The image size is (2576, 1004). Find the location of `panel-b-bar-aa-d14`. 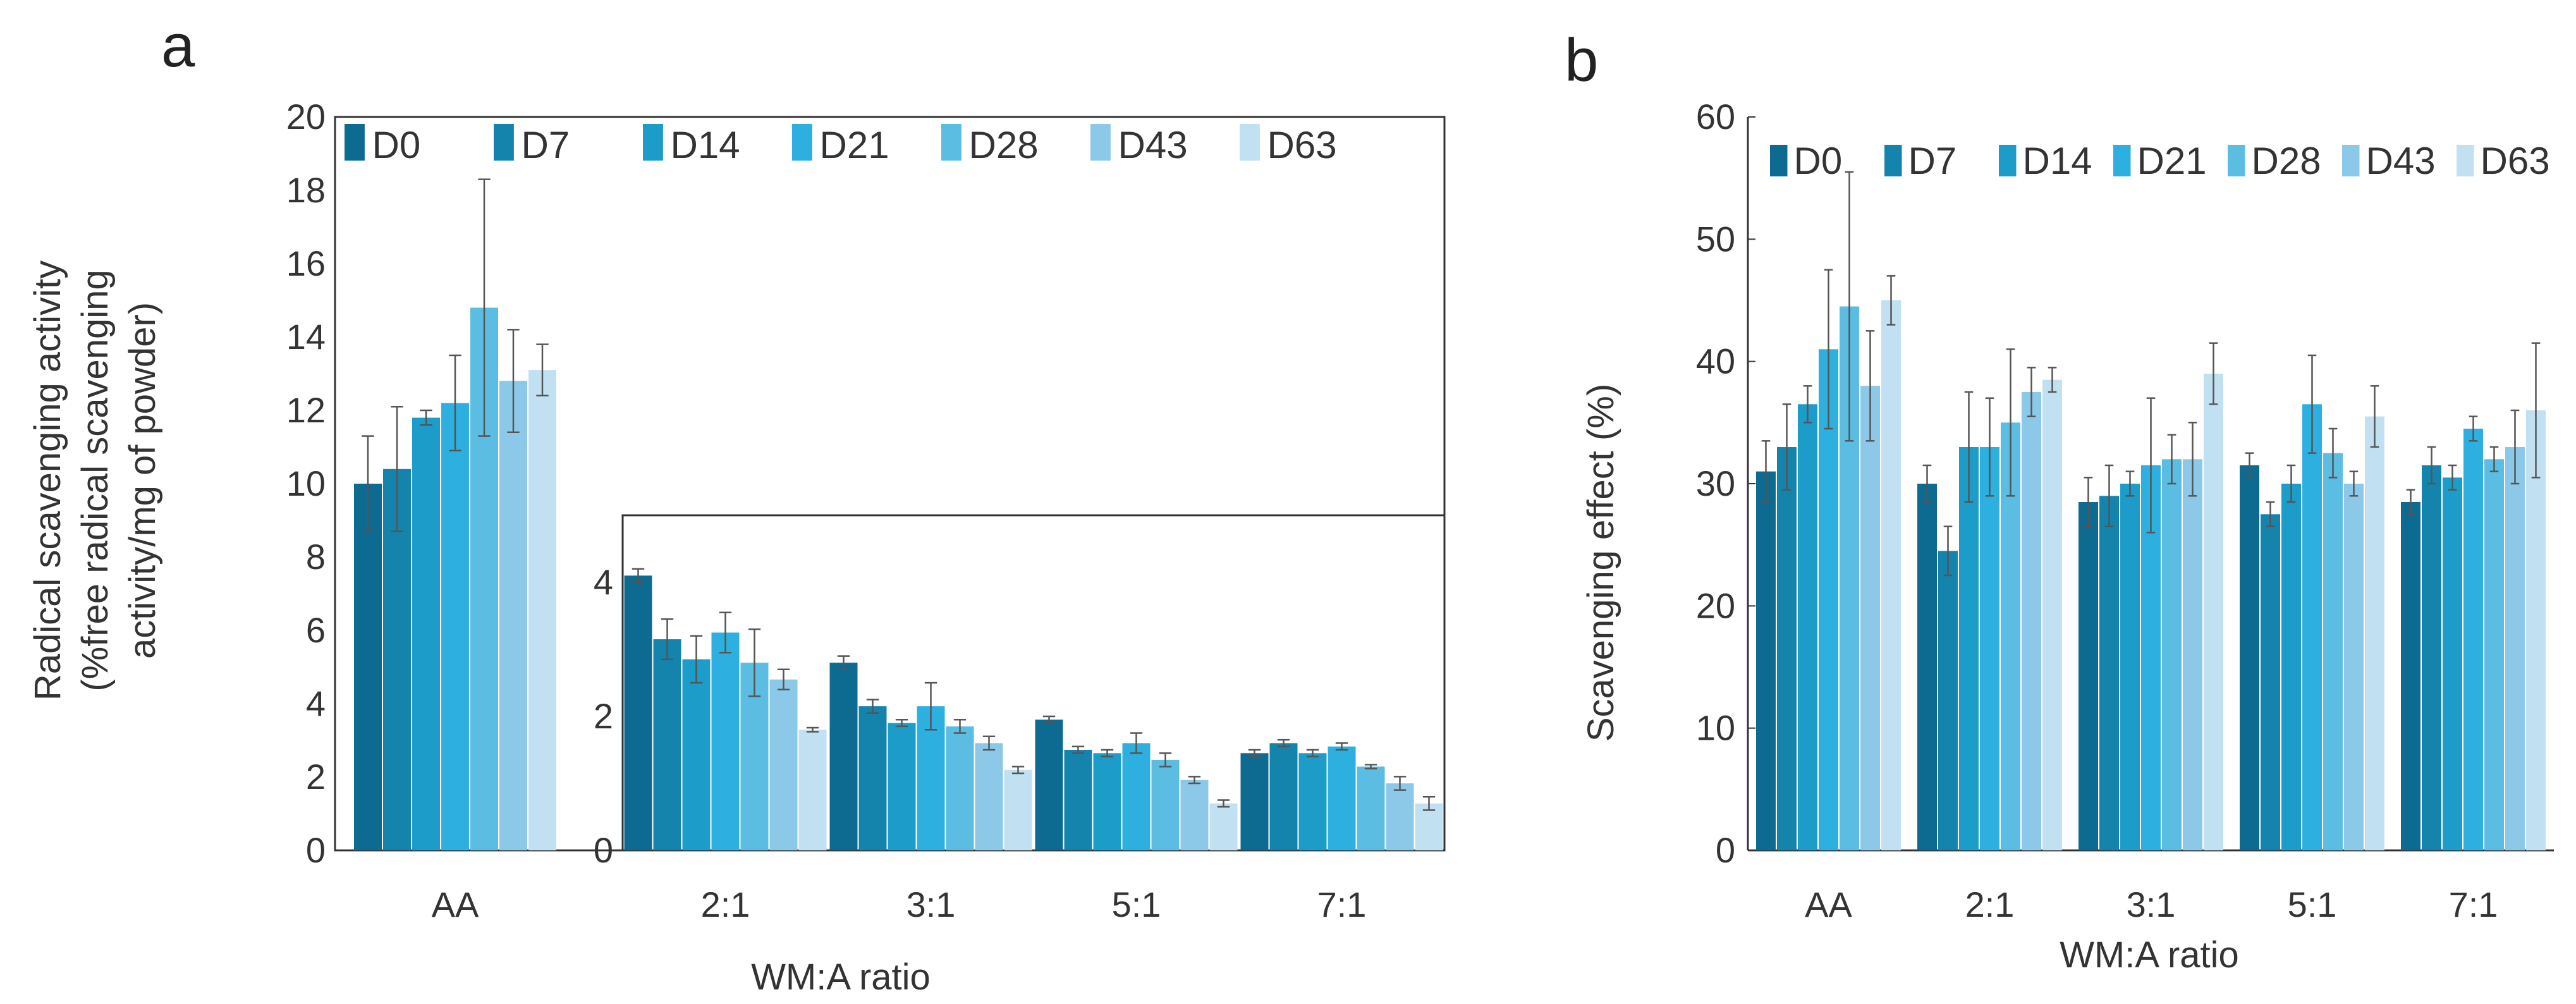

panel-b-bar-aa-d14 is located at coordinates (1807, 627).